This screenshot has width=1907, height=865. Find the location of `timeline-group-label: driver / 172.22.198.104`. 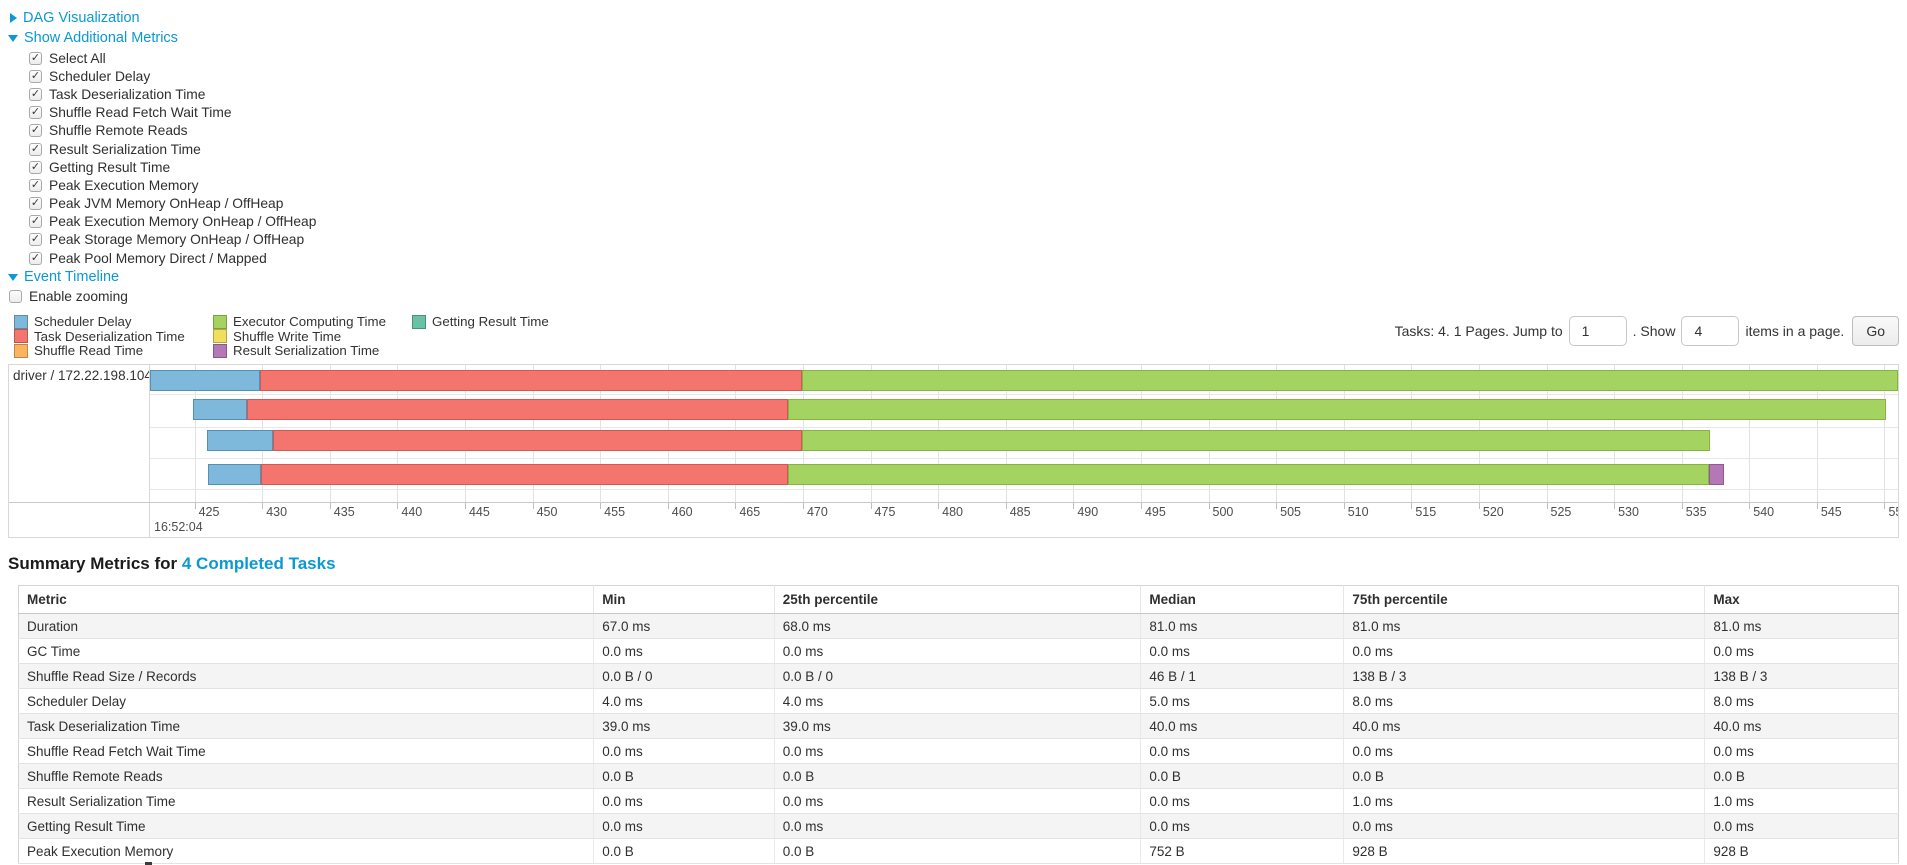

timeline-group-label: driver / 172.22.198.104 is located at coordinates (79, 434).